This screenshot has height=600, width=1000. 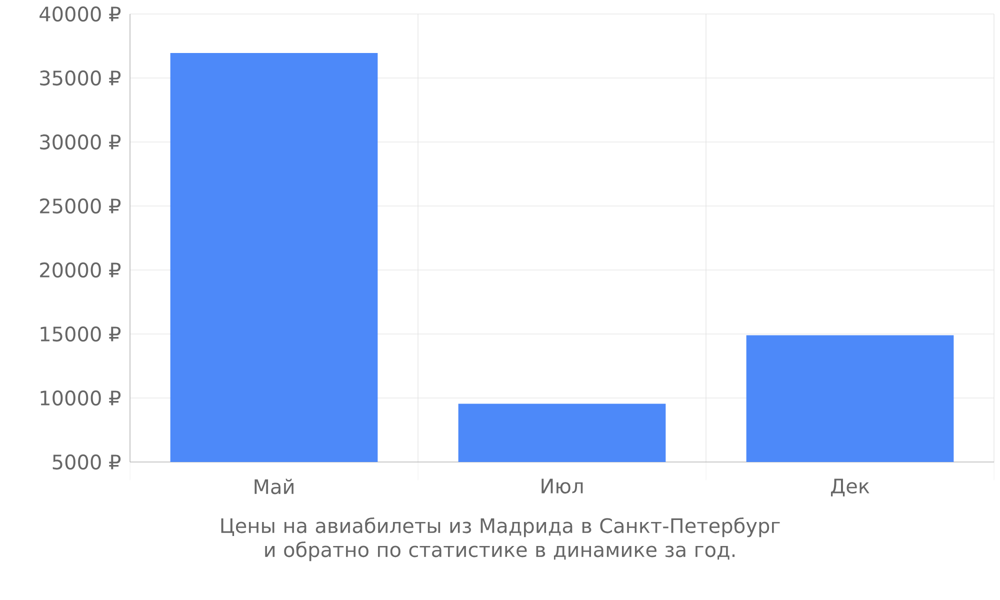 What do you see at coordinates (80, 14) in the screenshot?
I see `y-tick-label: 40000 ₽` at bounding box center [80, 14].